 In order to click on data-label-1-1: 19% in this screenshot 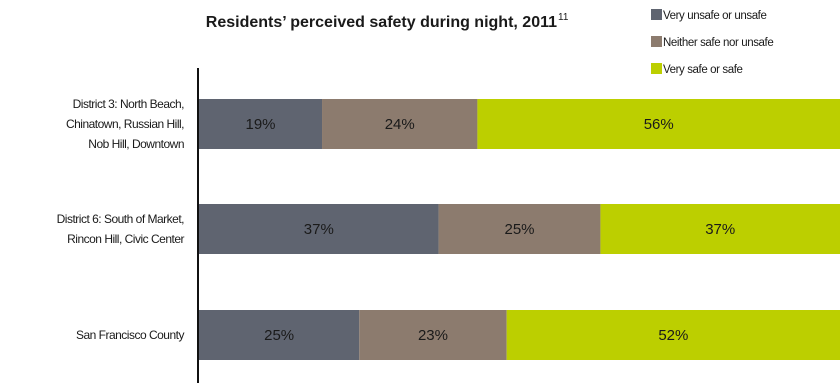, I will do `click(260, 124)`.